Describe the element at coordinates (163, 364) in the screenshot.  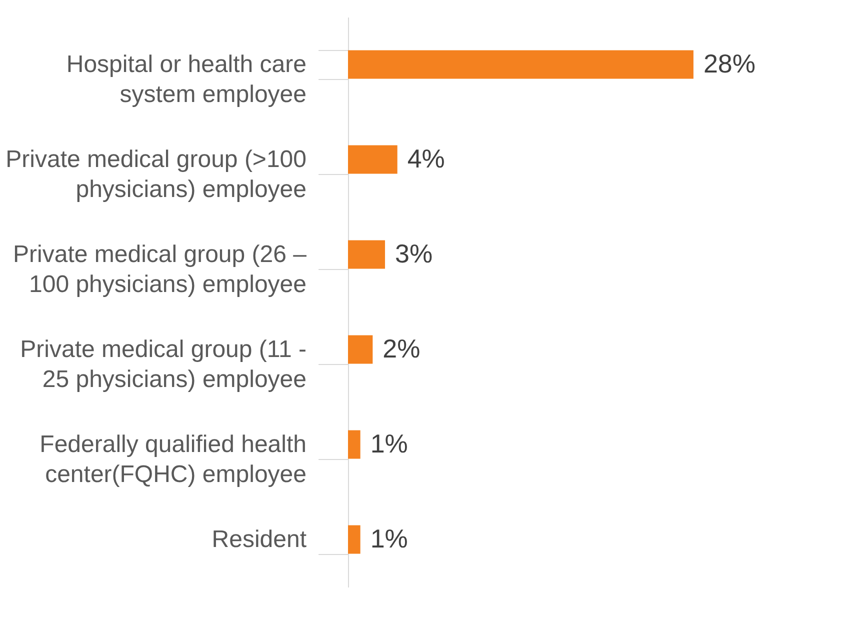
I see `y-tick-label: Private medical group (11 - 25 physicians) employee` at that location.